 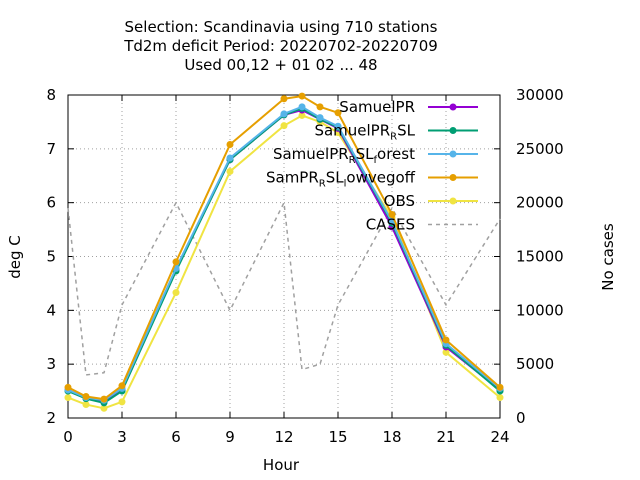 What do you see at coordinates (51, 310) in the screenshot?
I see `y-tick-label: 4` at bounding box center [51, 310].